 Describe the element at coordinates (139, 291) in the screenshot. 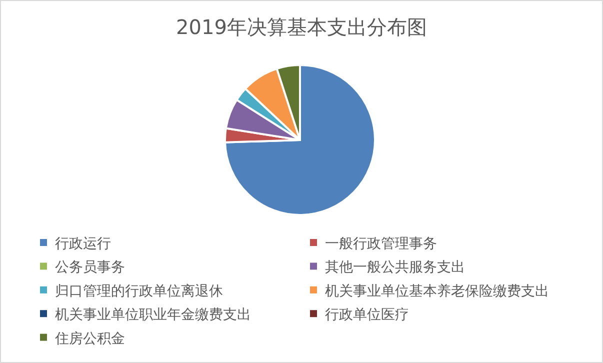

I see `legend-label: 归口管理的行政单位离退休` at that location.